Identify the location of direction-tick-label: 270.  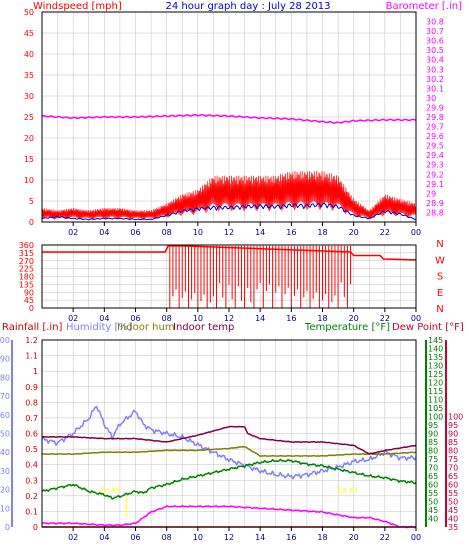
(26, 261).